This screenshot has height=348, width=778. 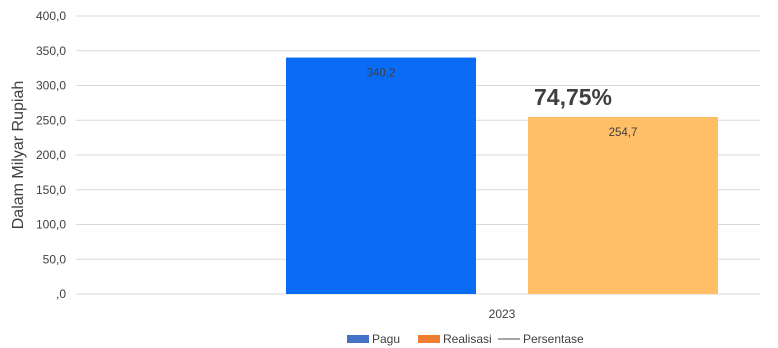 I want to click on legend-label: Pagu, so click(x=386, y=339).